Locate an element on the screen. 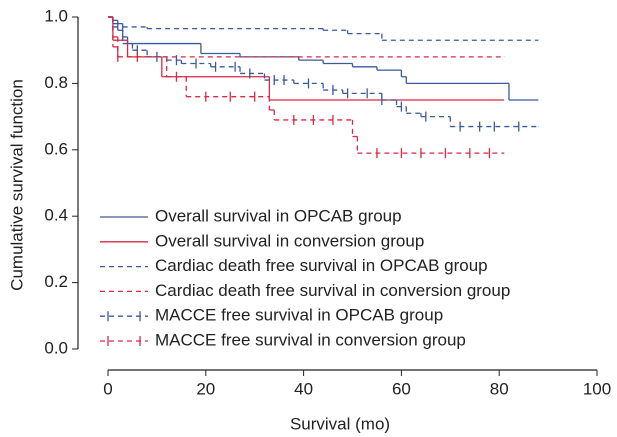 The width and height of the screenshot is (617, 437). x-tick-label: 60 is located at coordinates (401, 388).